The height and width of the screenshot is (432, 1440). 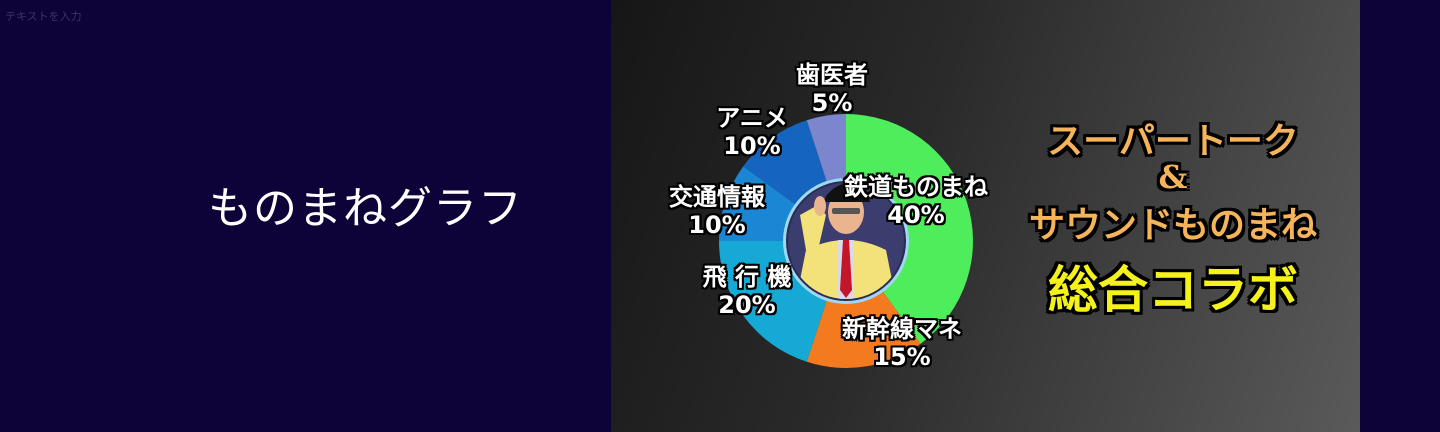 What do you see at coordinates (752, 132) in the screenshot?
I see `label-anime: アニメ 10%` at bounding box center [752, 132].